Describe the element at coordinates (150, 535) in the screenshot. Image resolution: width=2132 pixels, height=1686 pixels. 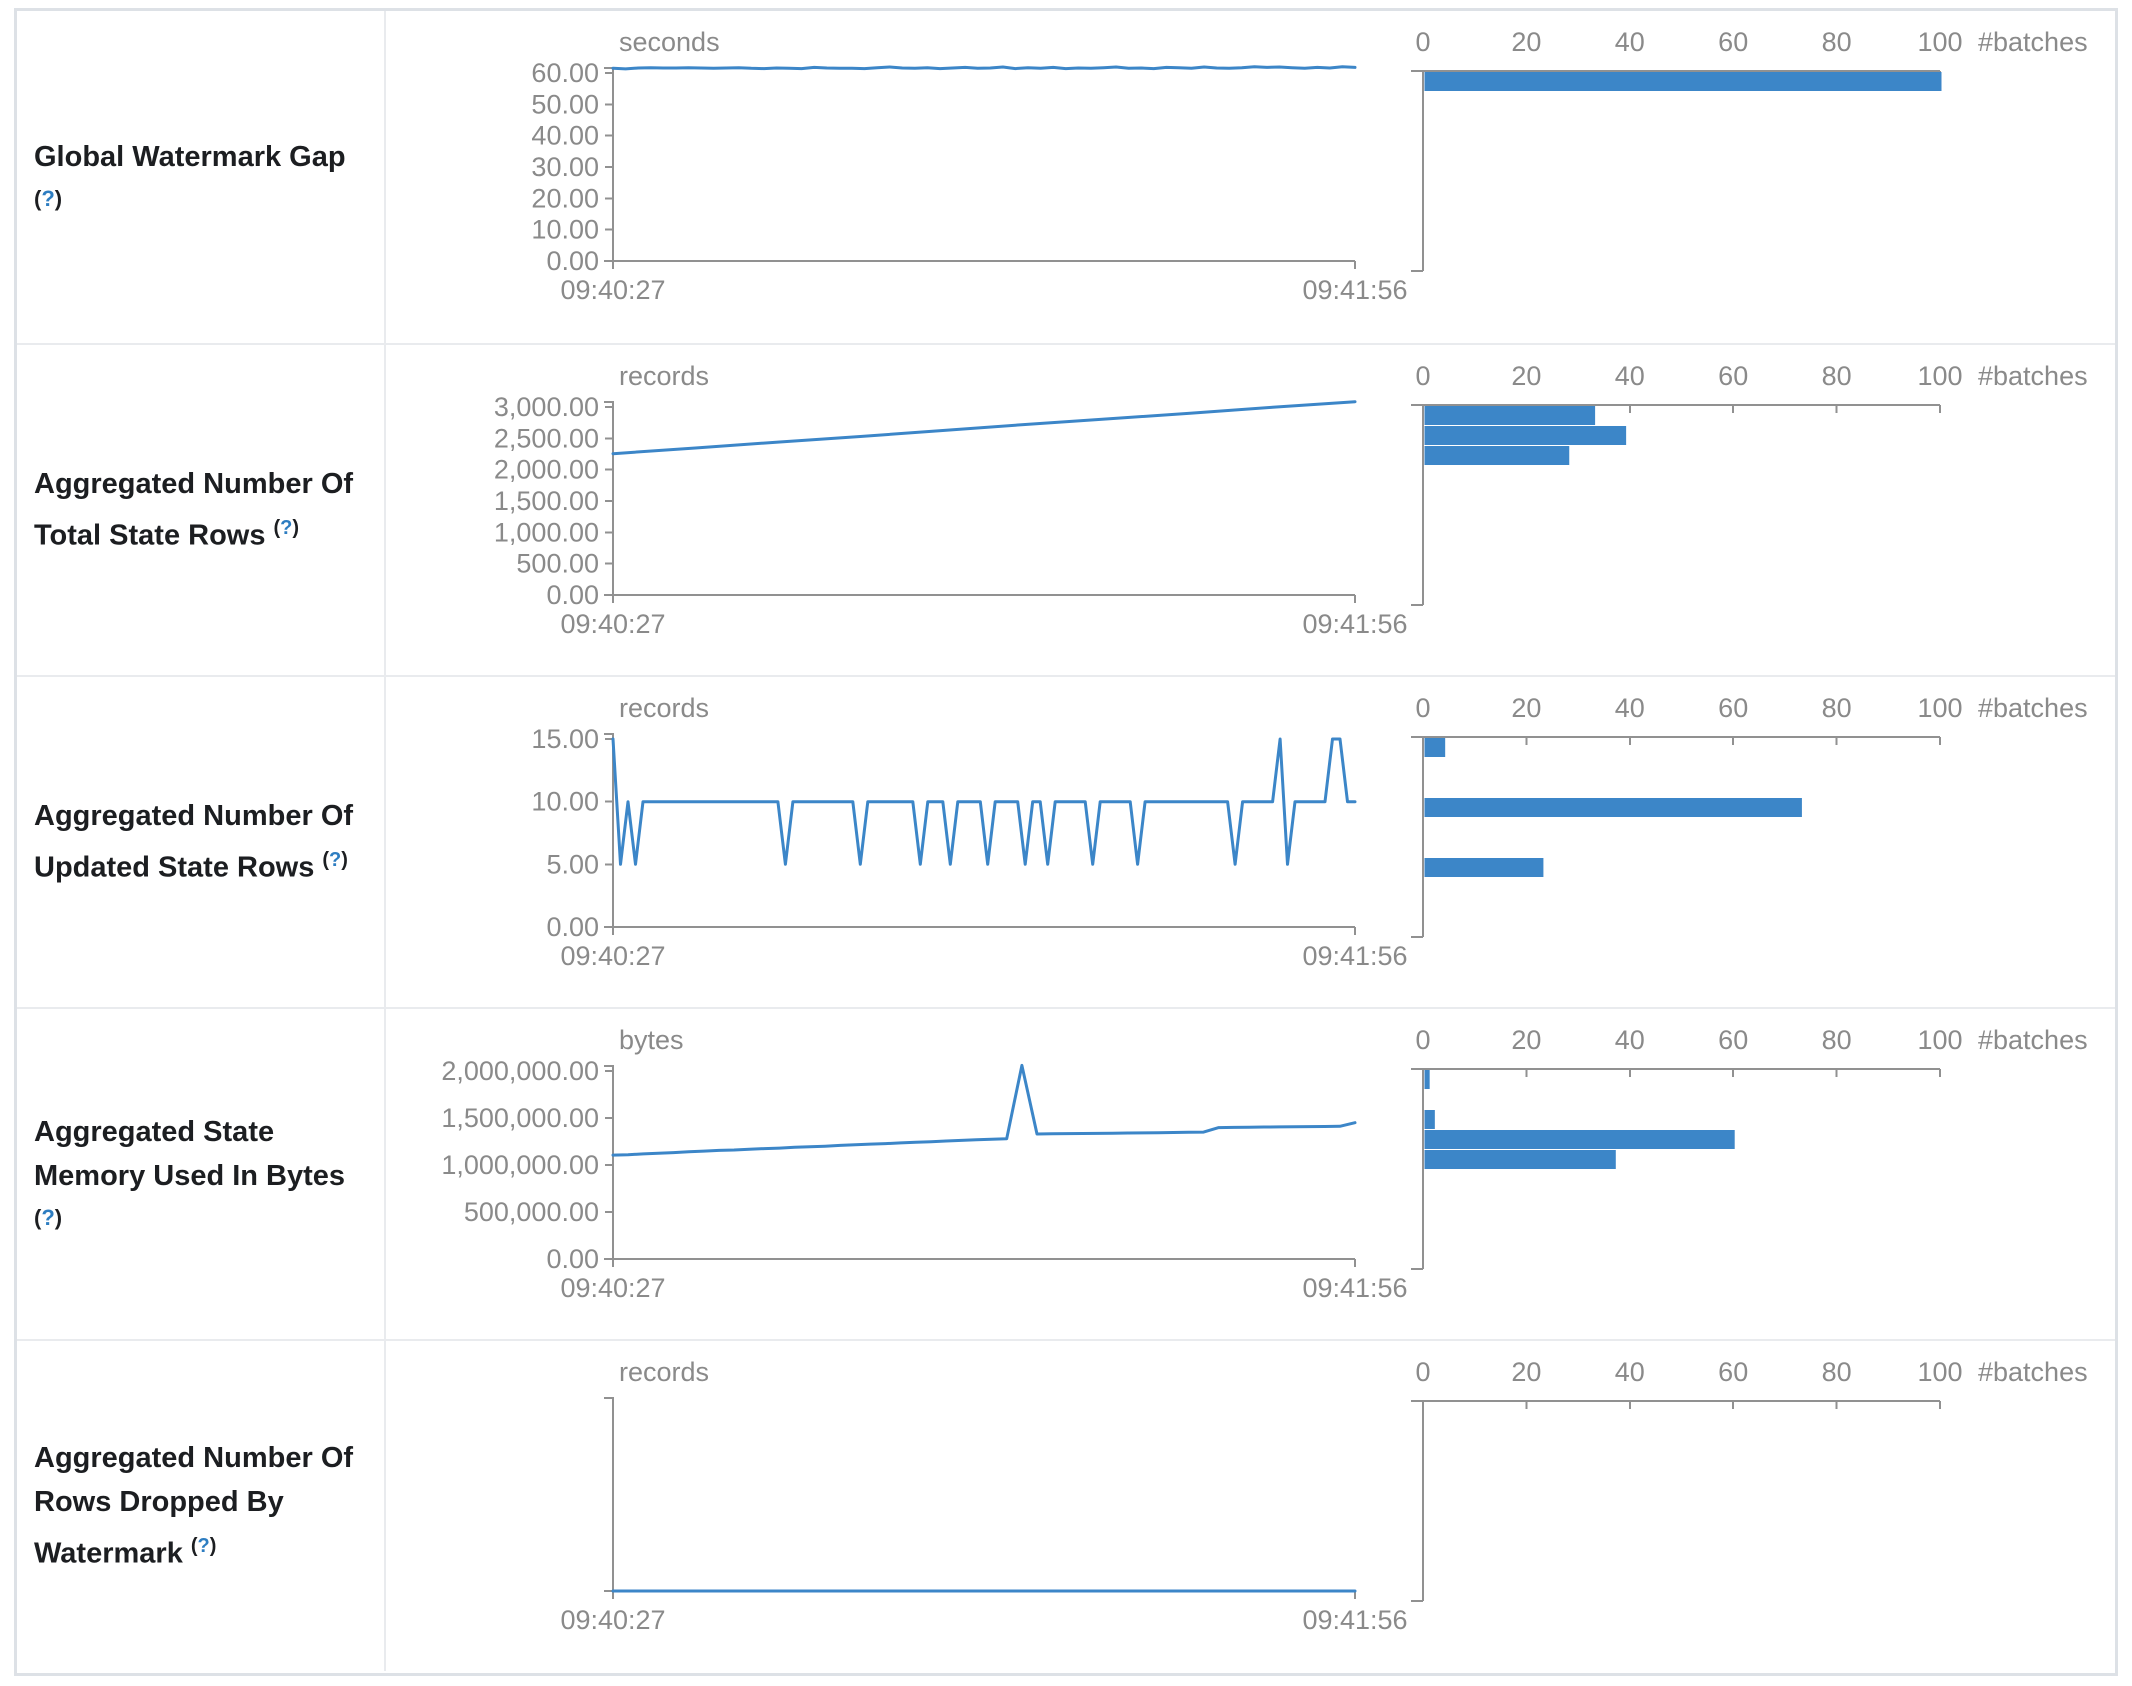
I see `metric-label-text: Total State Rows` at that location.